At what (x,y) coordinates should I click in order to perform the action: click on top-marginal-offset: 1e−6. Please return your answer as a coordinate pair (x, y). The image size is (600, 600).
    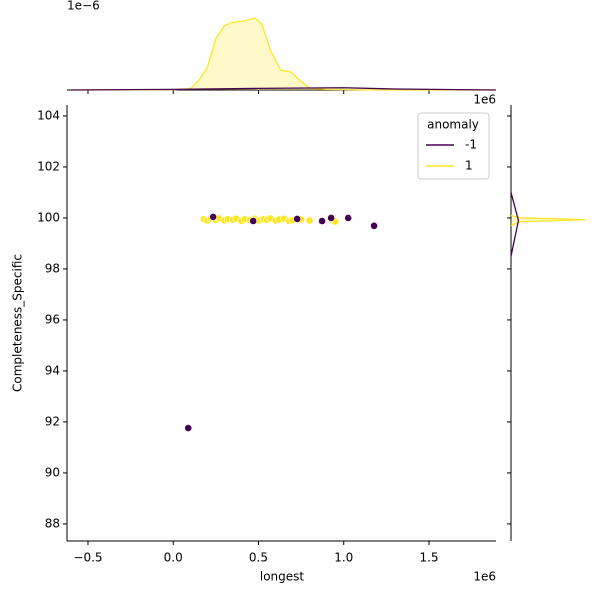
    Looking at the image, I should click on (83, 6).